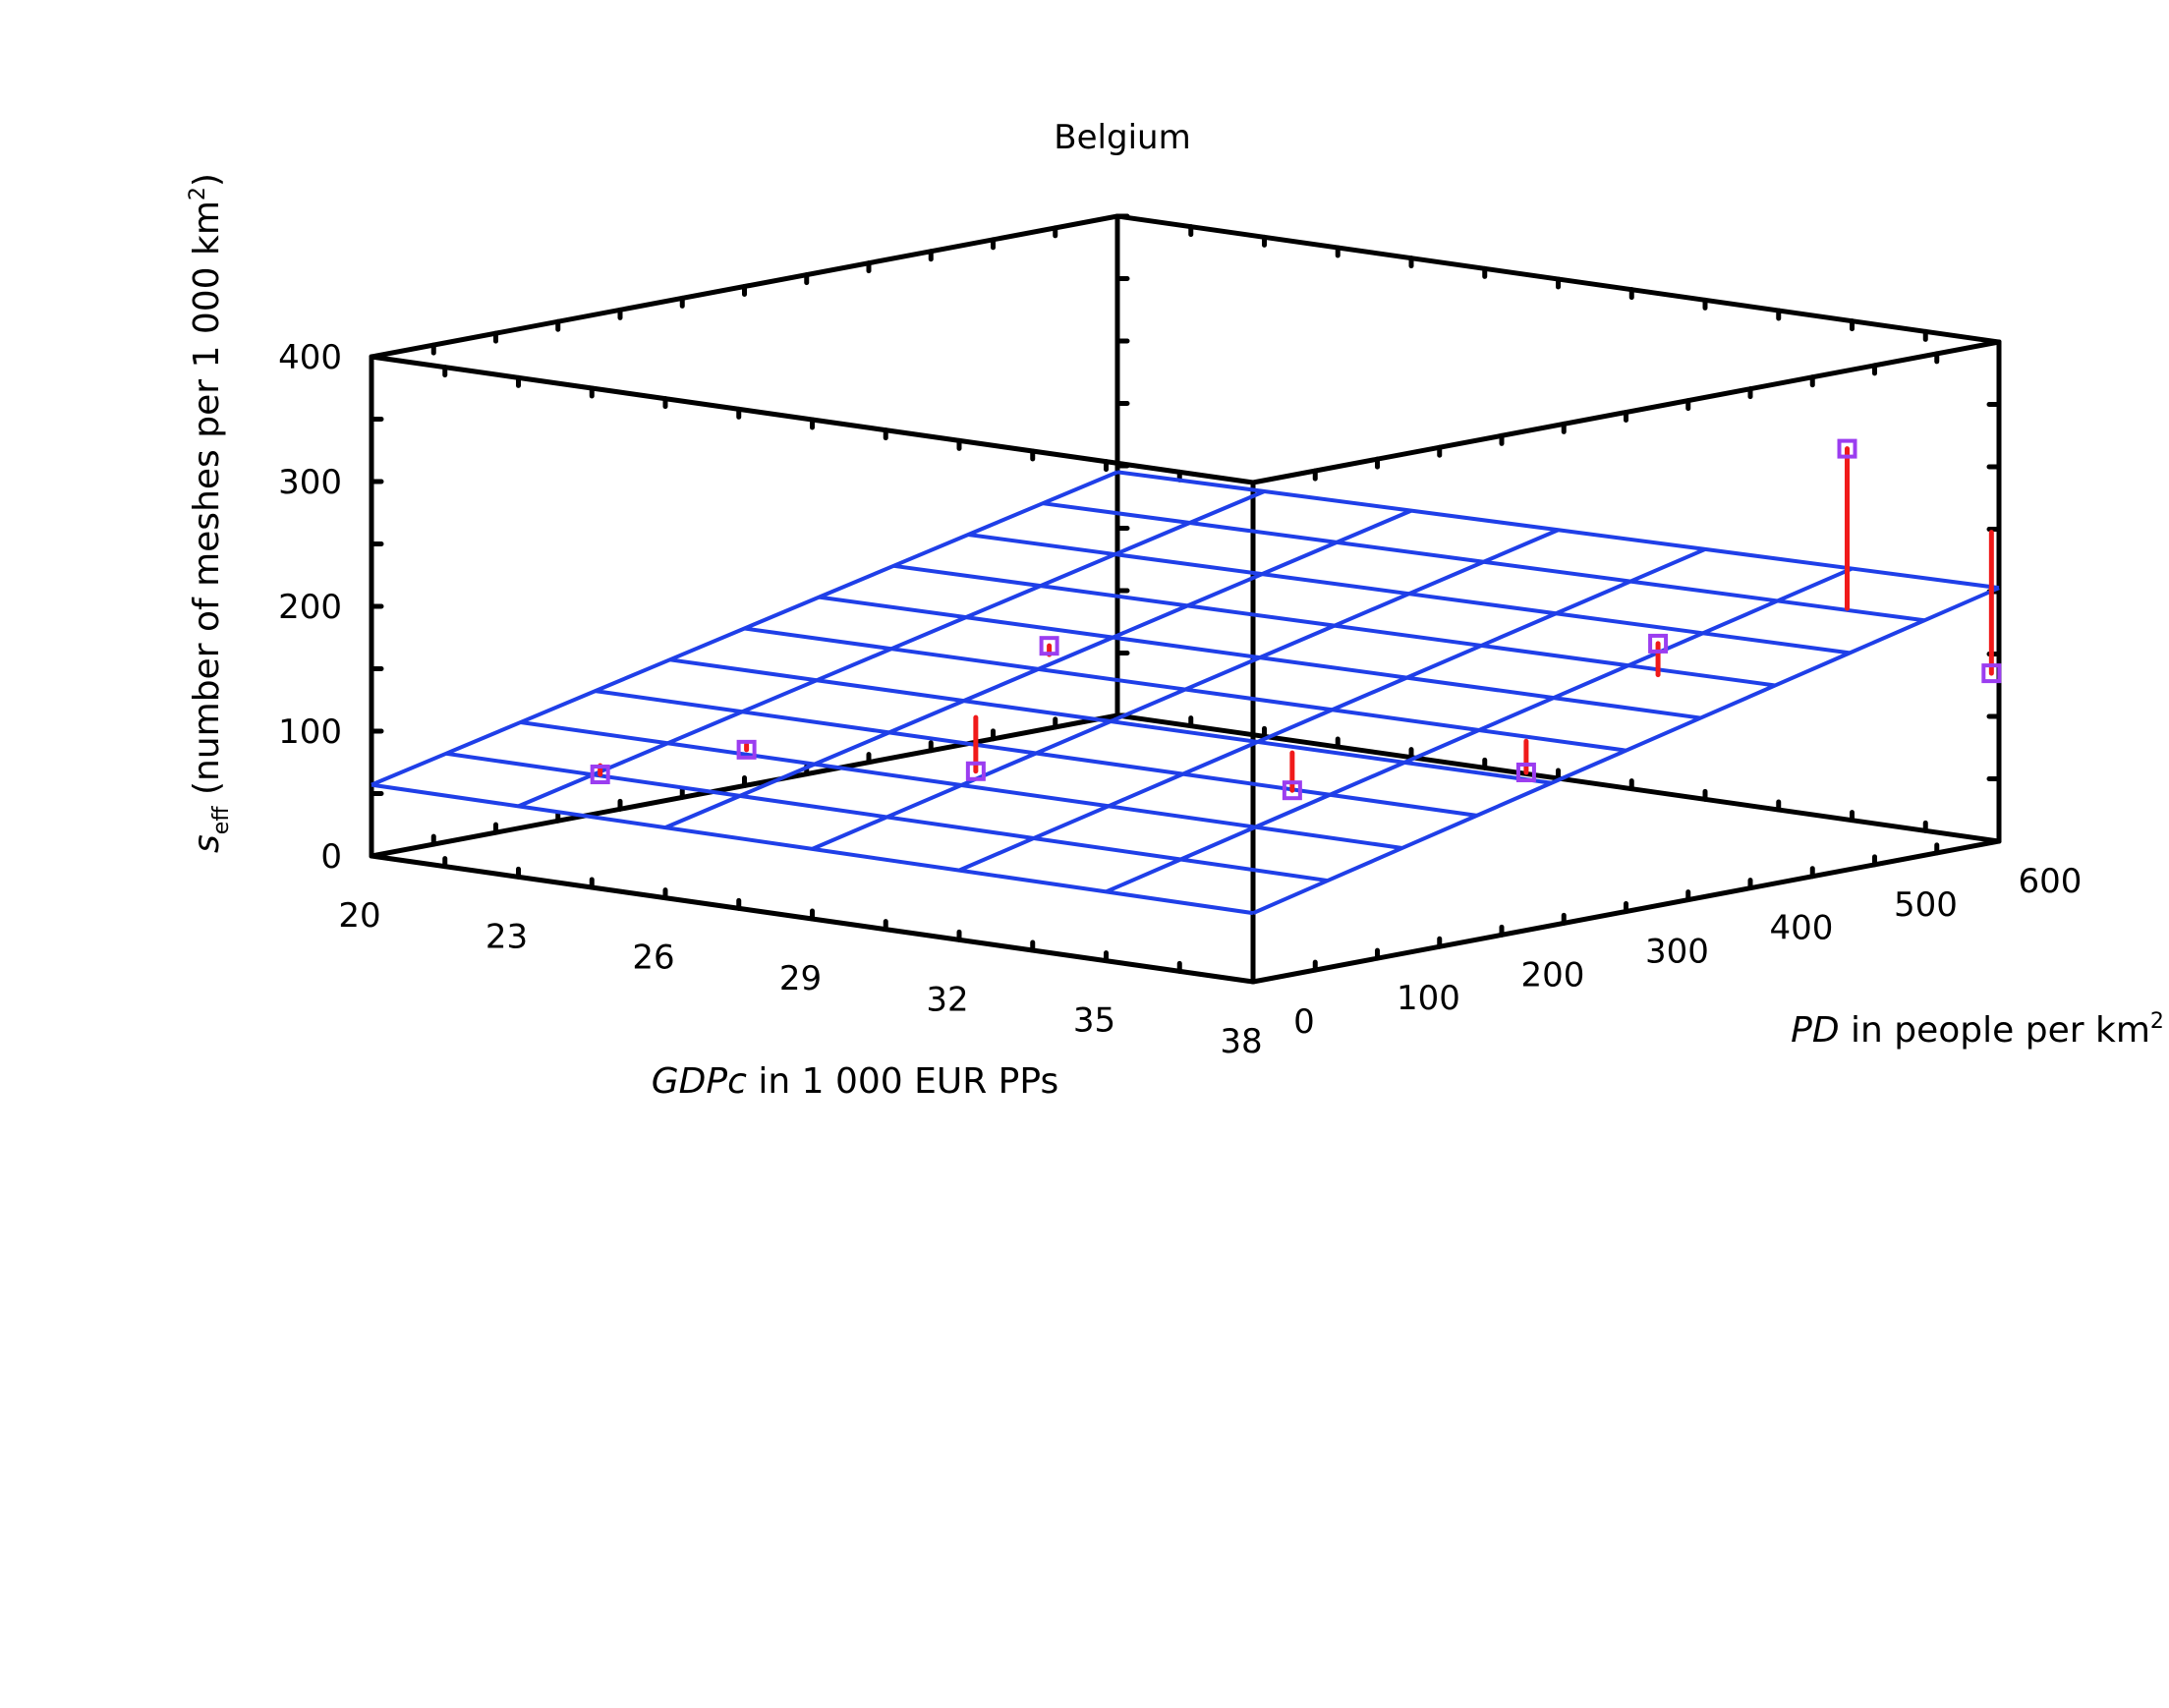 The width and height of the screenshot is (2169, 1708). What do you see at coordinates (310, 607) in the screenshot?
I see `z-tick-label-2: 200` at bounding box center [310, 607].